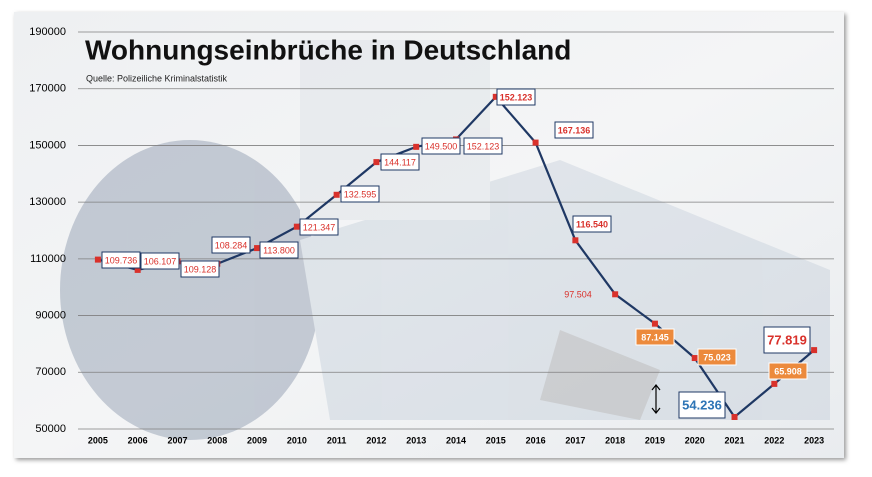 Image resolution: width=872 pixels, height=477 pixels. Describe the element at coordinates (157, 78) in the screenshot. I see `chart-subtitle: Quelle: Polizeiliche Kriminalstatistik` at that location.